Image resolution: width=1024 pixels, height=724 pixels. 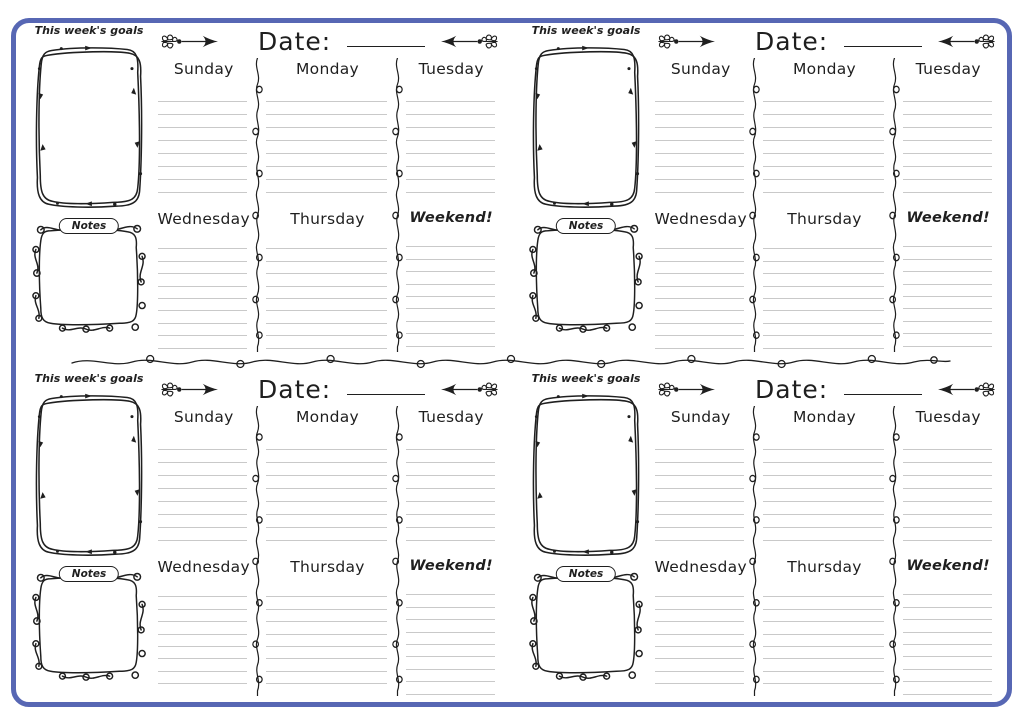 I want to click on notes-box: Notes, so click(x=586, y=625).